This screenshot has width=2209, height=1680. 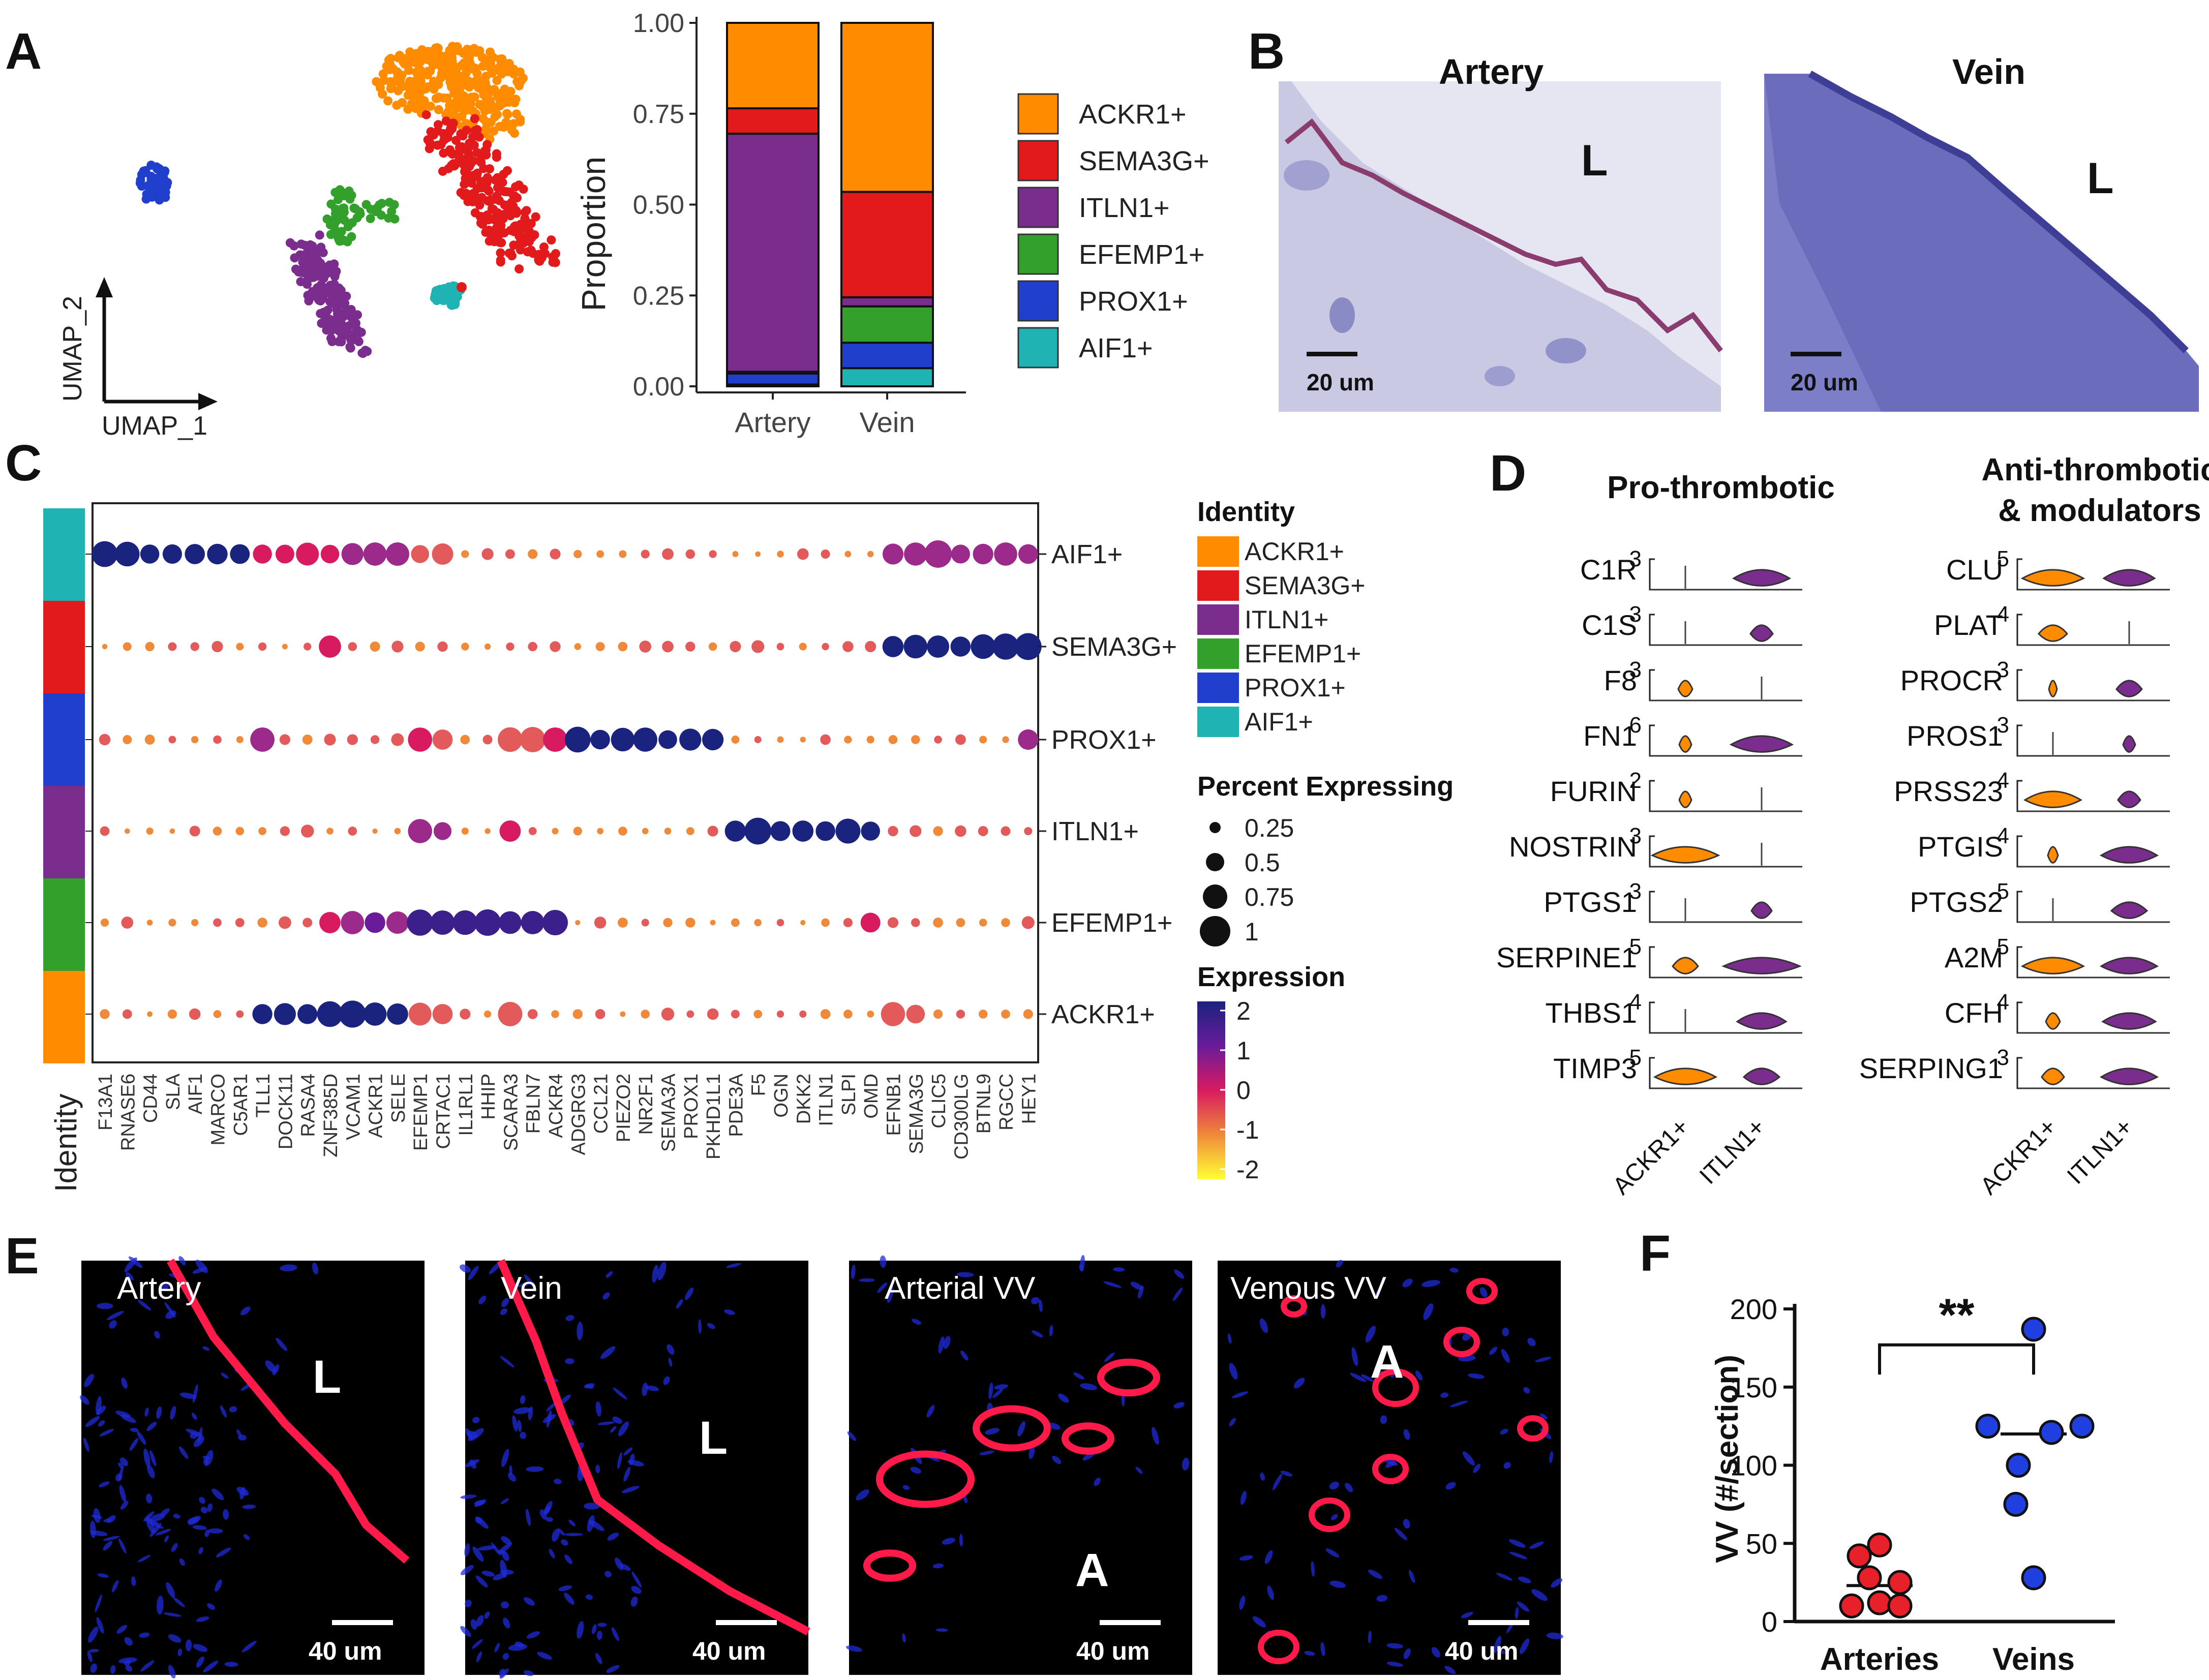 What do you see at coordinates (887, 356) in the screenshot?
I see `bar-segment-prox1` at bounding box center [887, 356].